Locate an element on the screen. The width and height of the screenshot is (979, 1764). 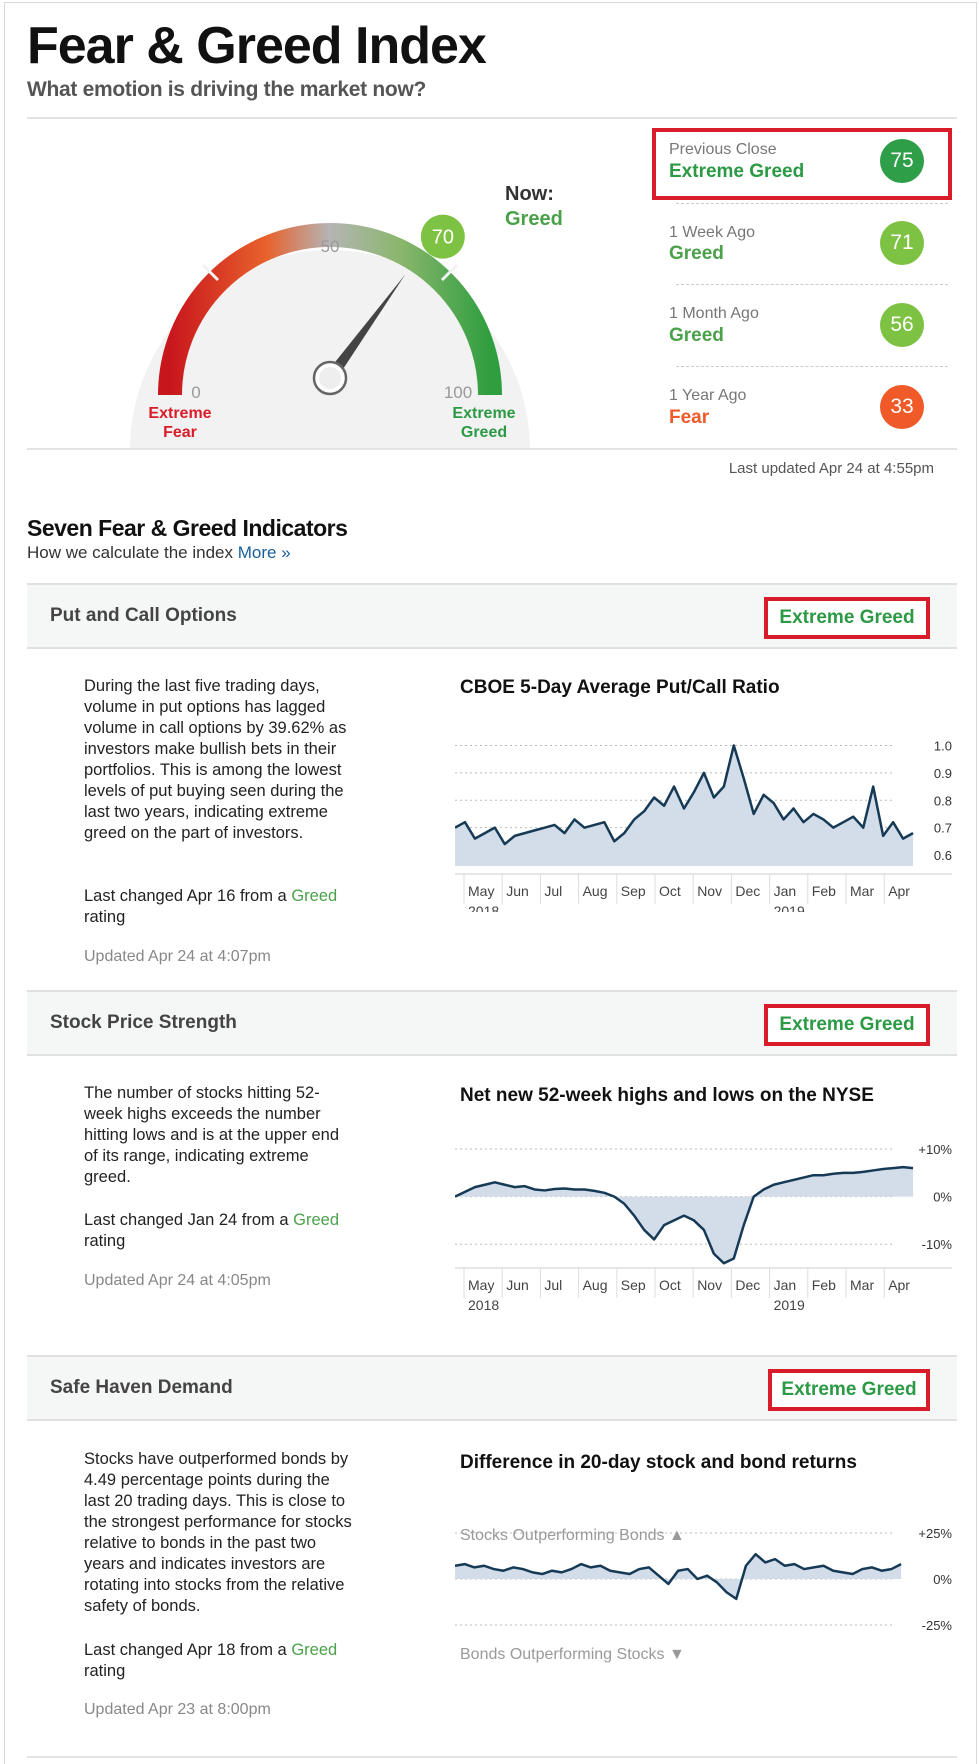
indicator-updated: Updated Apr 24 at 4:05pm is located at coordinates (177, 1280).